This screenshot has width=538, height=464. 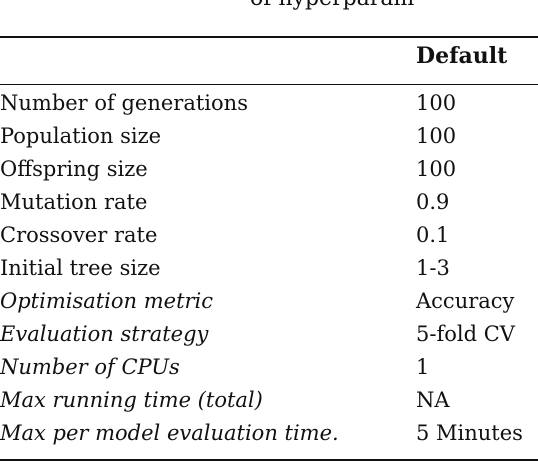 I want to click on parameter-name: Max running time (total), so click(x=131, y=400).